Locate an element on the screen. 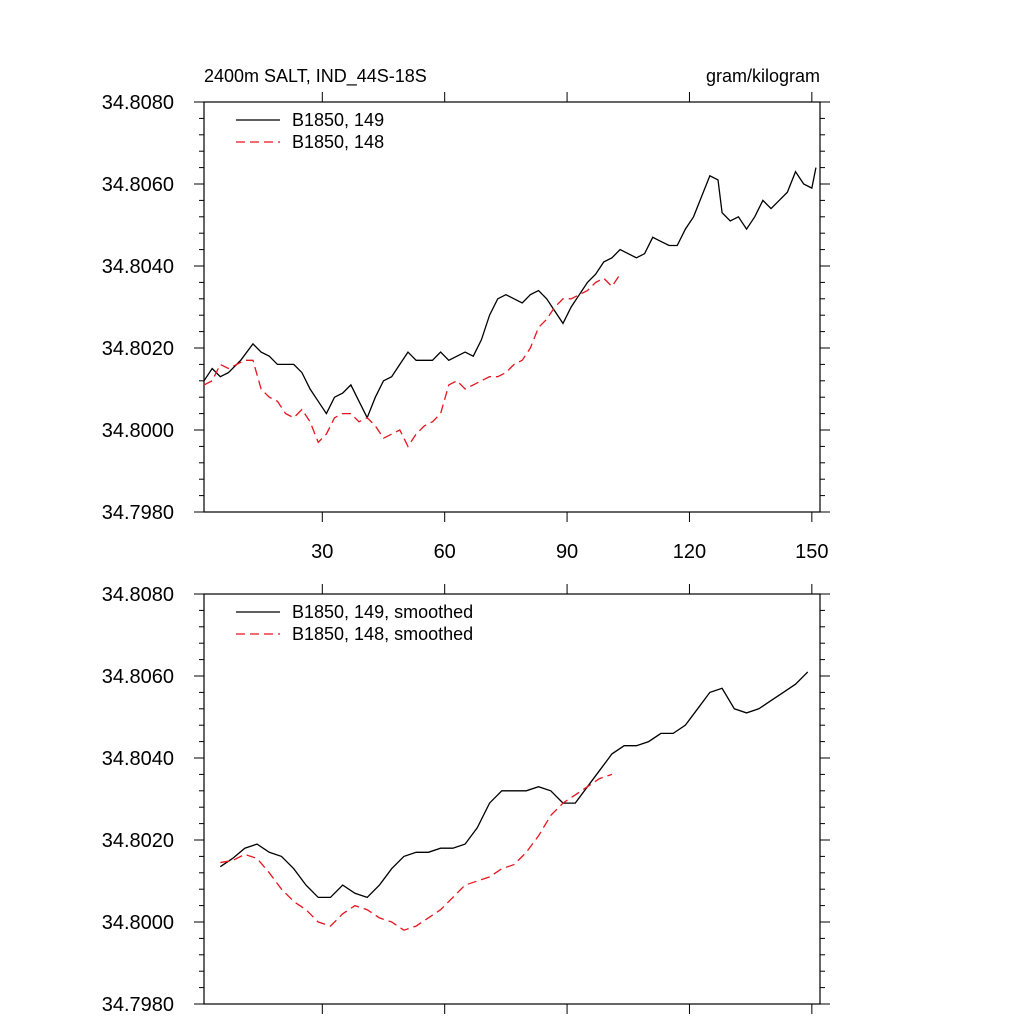 The width and height of the screenshot is (1024, 1024). legend: B1850, 149 B1850, 148 is located at coordinates (310, 131).